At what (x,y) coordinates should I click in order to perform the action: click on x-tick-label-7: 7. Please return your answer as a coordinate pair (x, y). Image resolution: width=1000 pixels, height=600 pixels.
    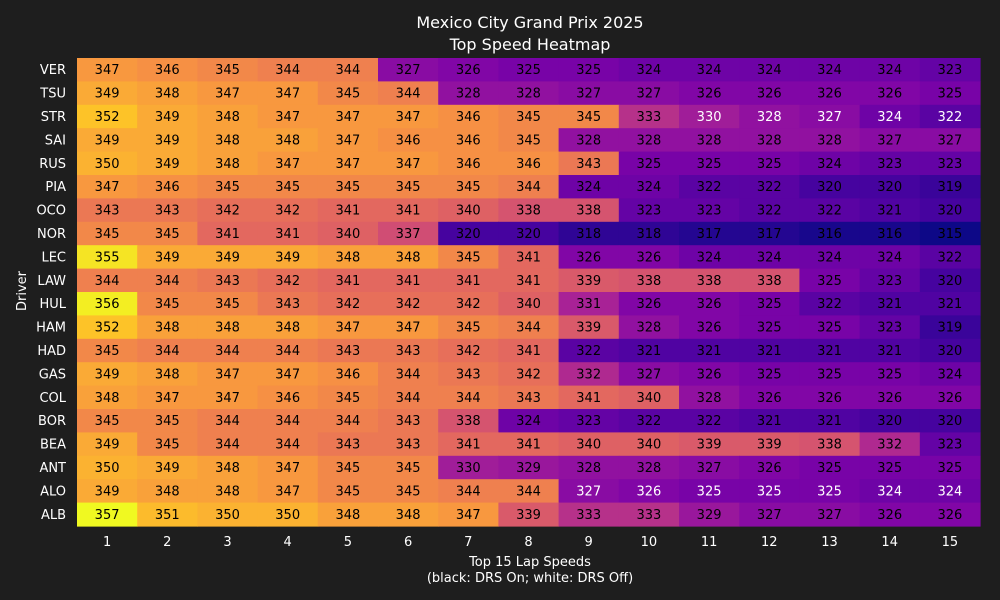
    Looking at the image, I should click on (468, 542).